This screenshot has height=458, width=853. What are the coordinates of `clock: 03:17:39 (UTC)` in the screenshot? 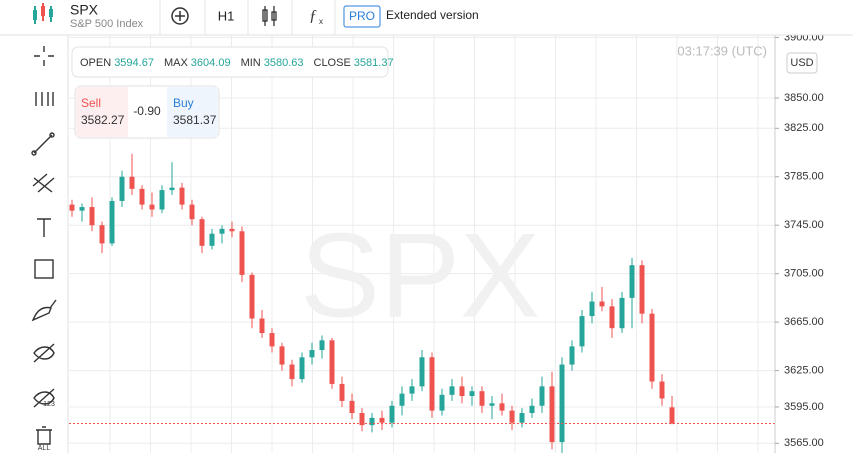 It's located at (722, 50).